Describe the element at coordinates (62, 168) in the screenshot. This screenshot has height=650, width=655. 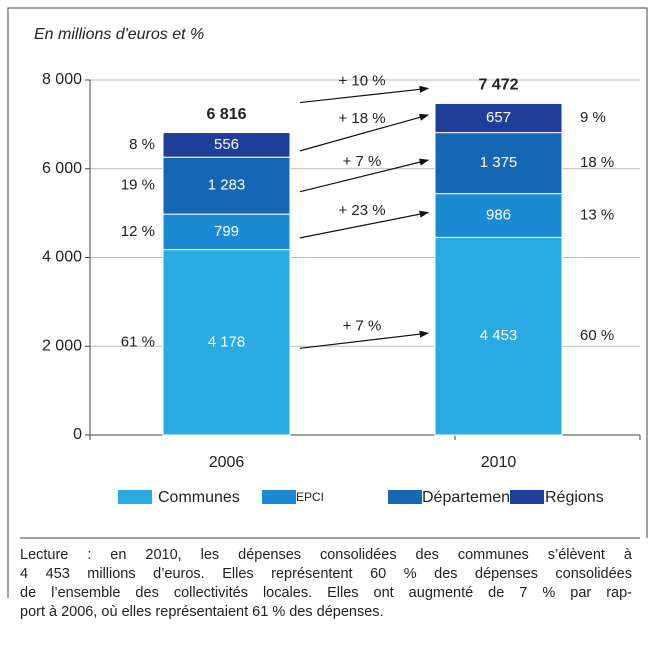
I see `y-tick-label: 6 000` at that location.